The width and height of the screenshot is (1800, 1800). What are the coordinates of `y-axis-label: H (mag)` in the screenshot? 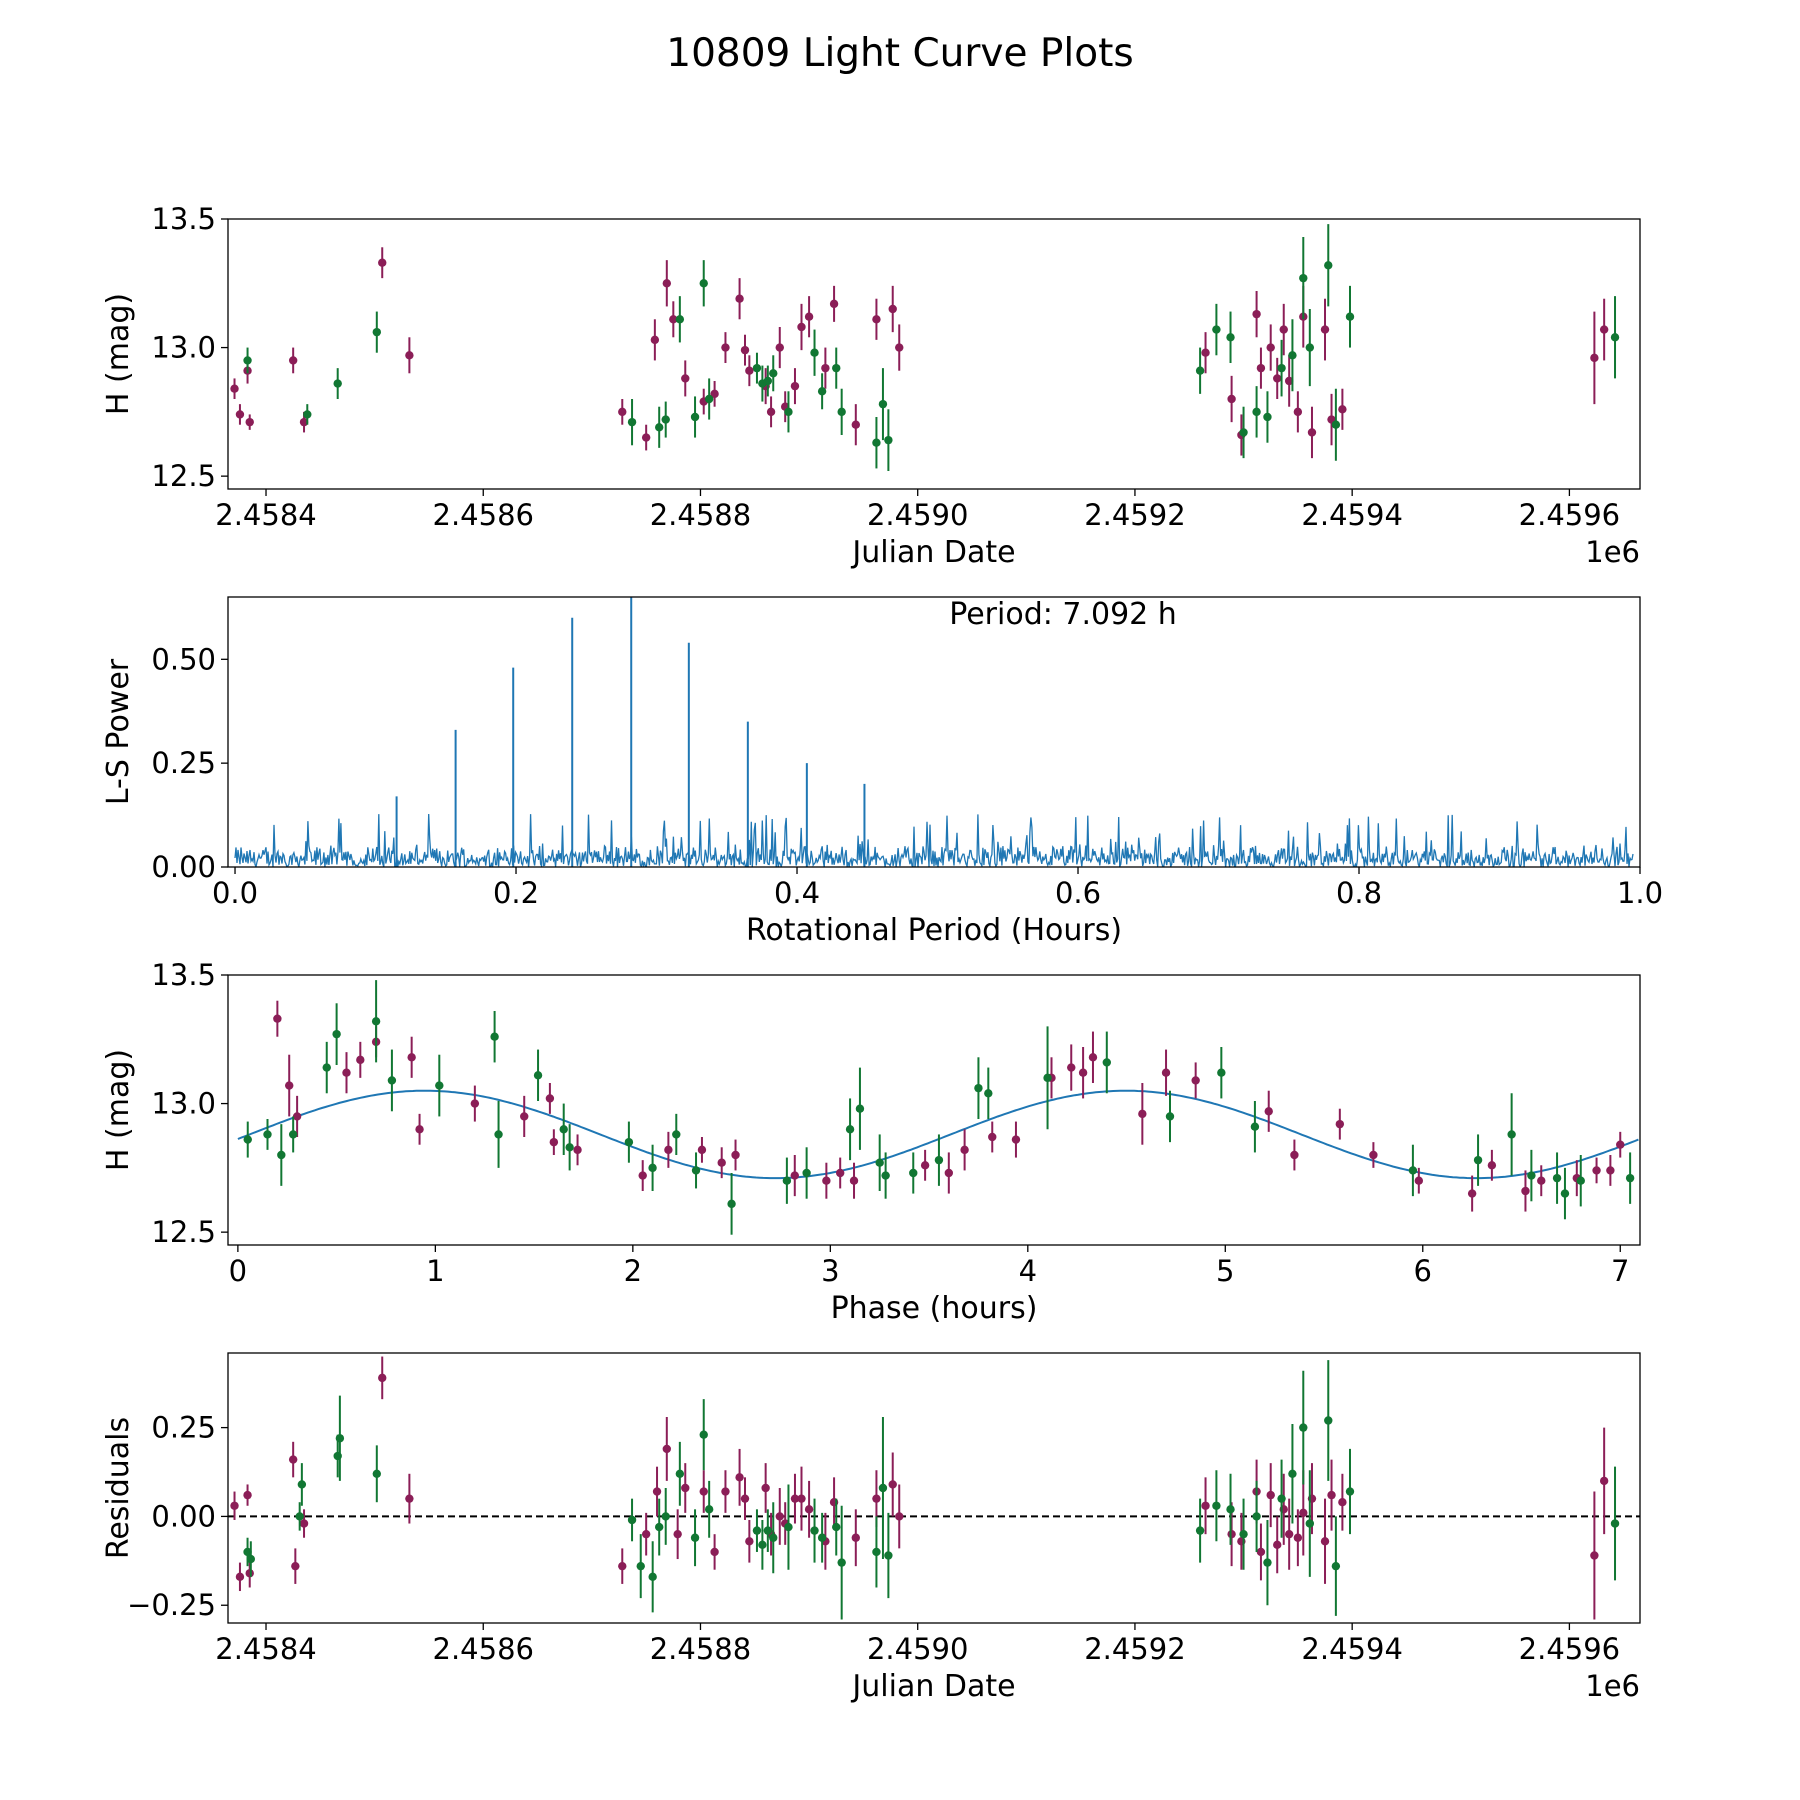 It's located at (118, 1110).